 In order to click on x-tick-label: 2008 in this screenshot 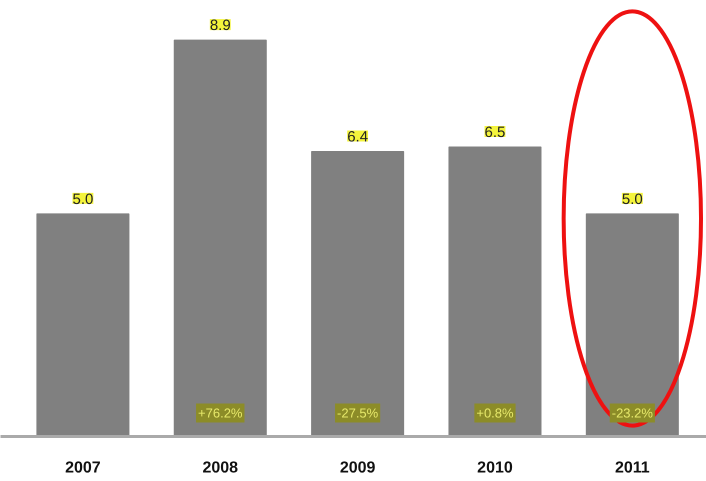, I will do `click(220, 468)`.